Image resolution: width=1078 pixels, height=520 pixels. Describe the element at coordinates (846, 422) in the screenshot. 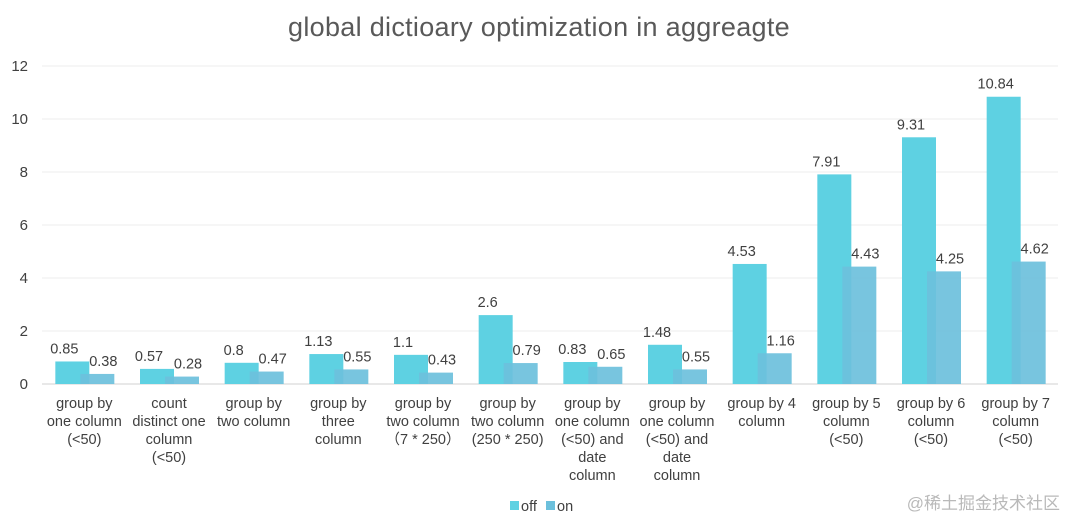

I see `x-tick-label: group by 5 column (<50)` at that location.